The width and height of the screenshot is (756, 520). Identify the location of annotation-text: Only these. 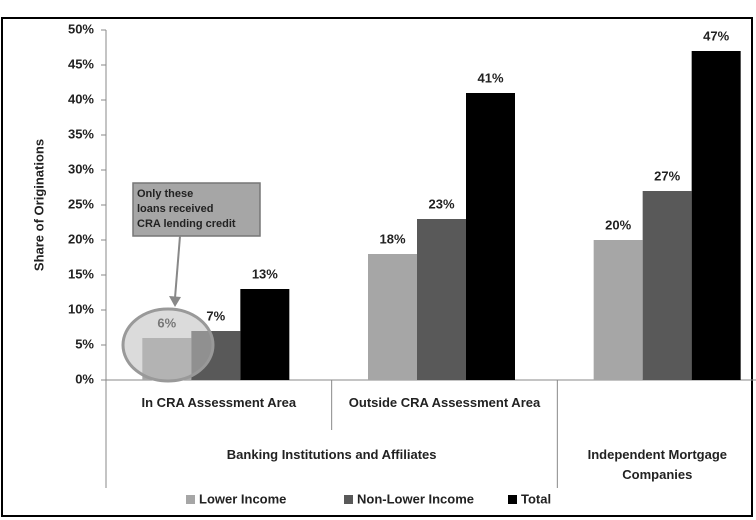
(165, 194).